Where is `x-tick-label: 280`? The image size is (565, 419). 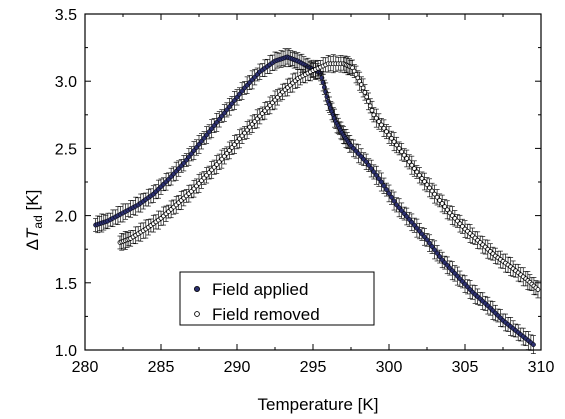
x-tick-label: 280 is located at coordinates (85, 367).